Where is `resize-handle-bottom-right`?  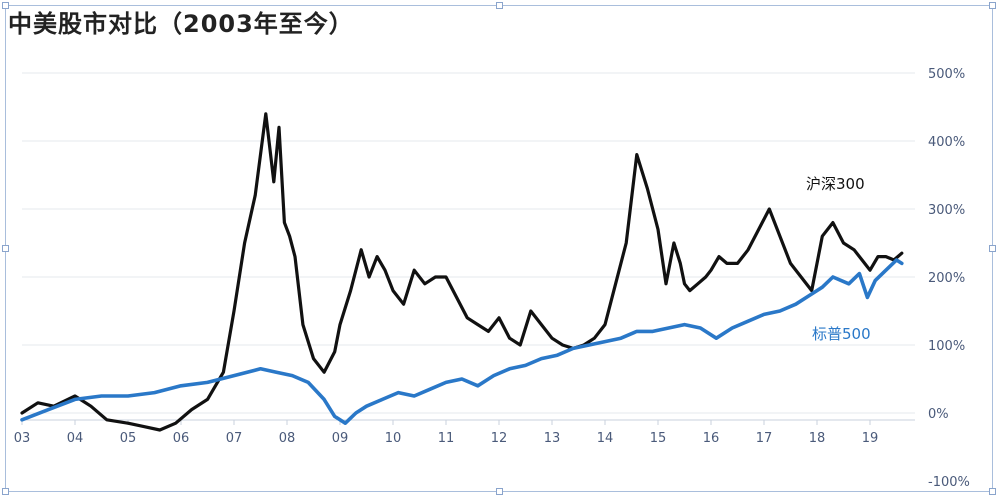
resize-handle-bottom-right is located at coordinates (992, 491).